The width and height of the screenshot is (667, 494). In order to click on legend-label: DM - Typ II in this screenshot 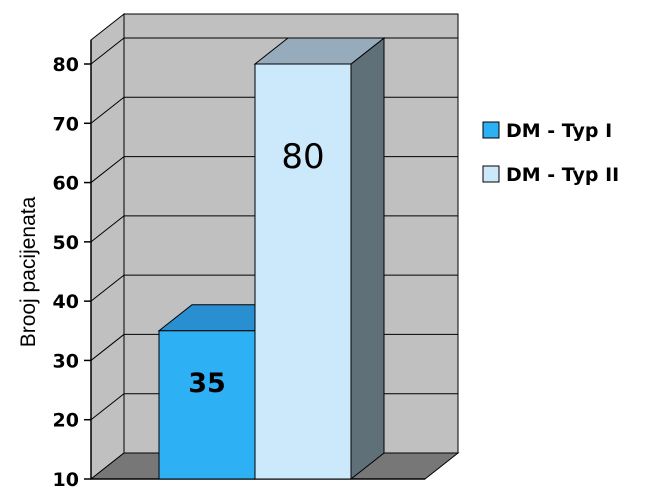, I will do `click(562, 175)`.